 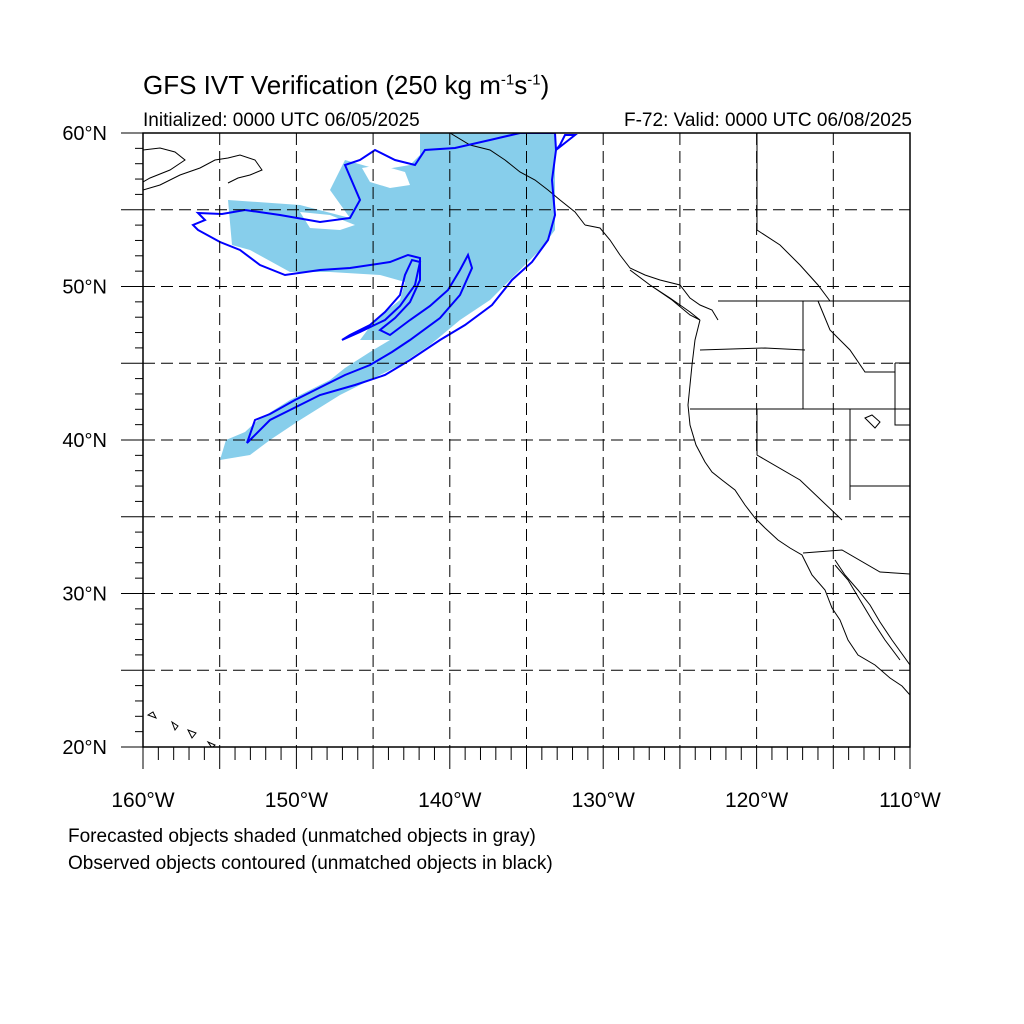 What do you see at coordinates (603, 800) in the screenshot?
I see `lon-label: 130°W` at bounding box center [603, 800].